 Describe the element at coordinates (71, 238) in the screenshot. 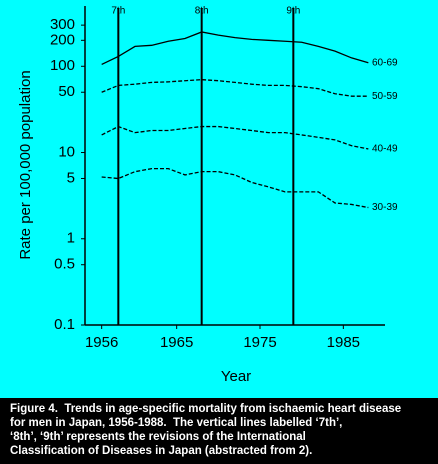

I see `y-tick-label: 1` at that location.